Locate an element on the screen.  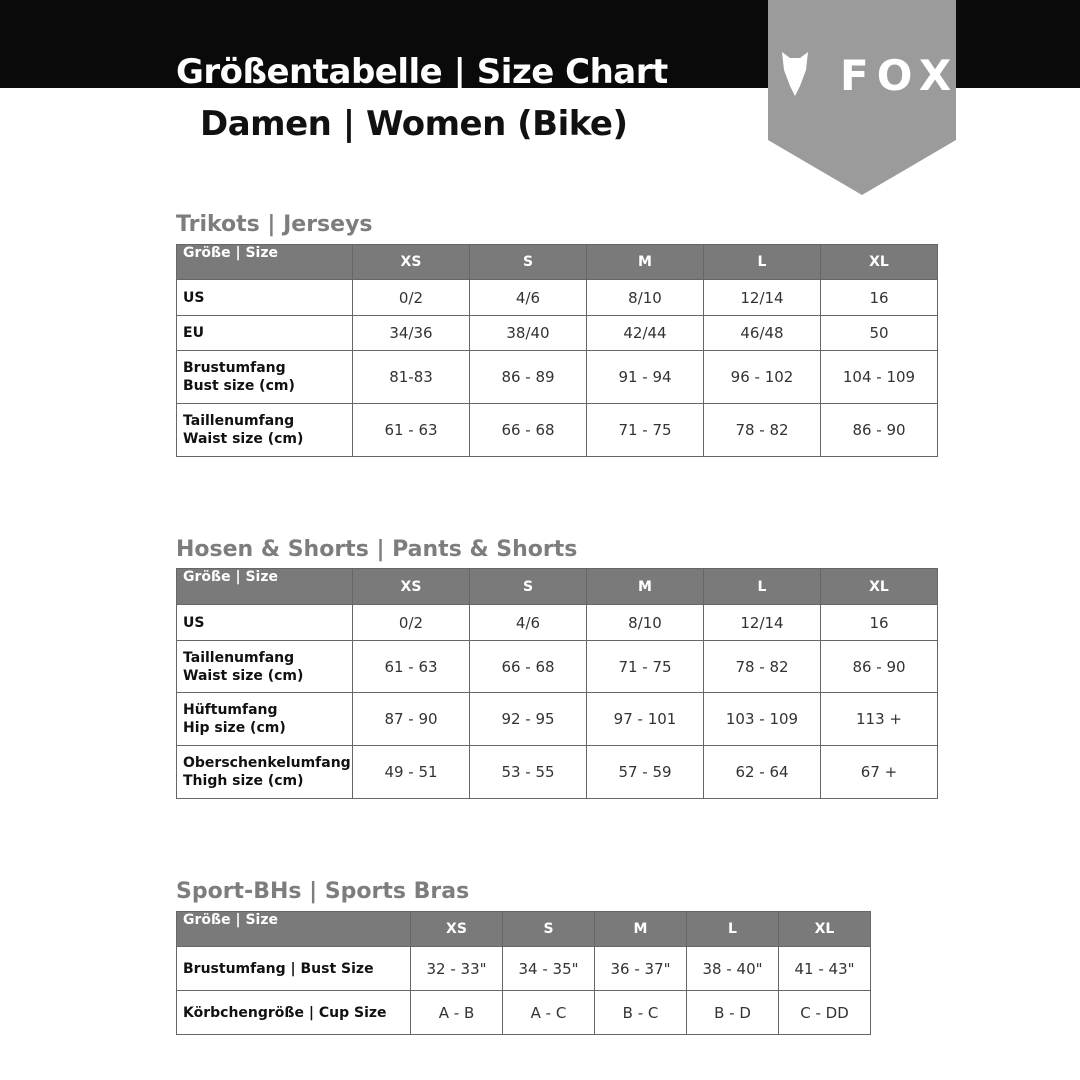
table-cell: 104 - 109 is located at coordinates (879, 377).